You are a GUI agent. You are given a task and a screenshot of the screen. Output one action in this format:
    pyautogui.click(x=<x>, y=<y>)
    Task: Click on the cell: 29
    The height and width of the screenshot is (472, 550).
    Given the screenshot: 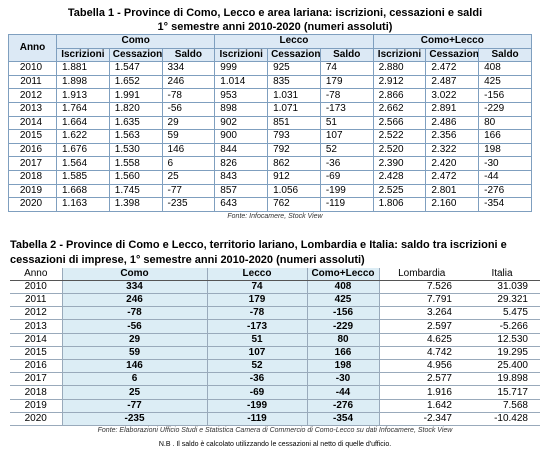 What is the action you would take?
    pyautogui.click(x=134, y=340)
    